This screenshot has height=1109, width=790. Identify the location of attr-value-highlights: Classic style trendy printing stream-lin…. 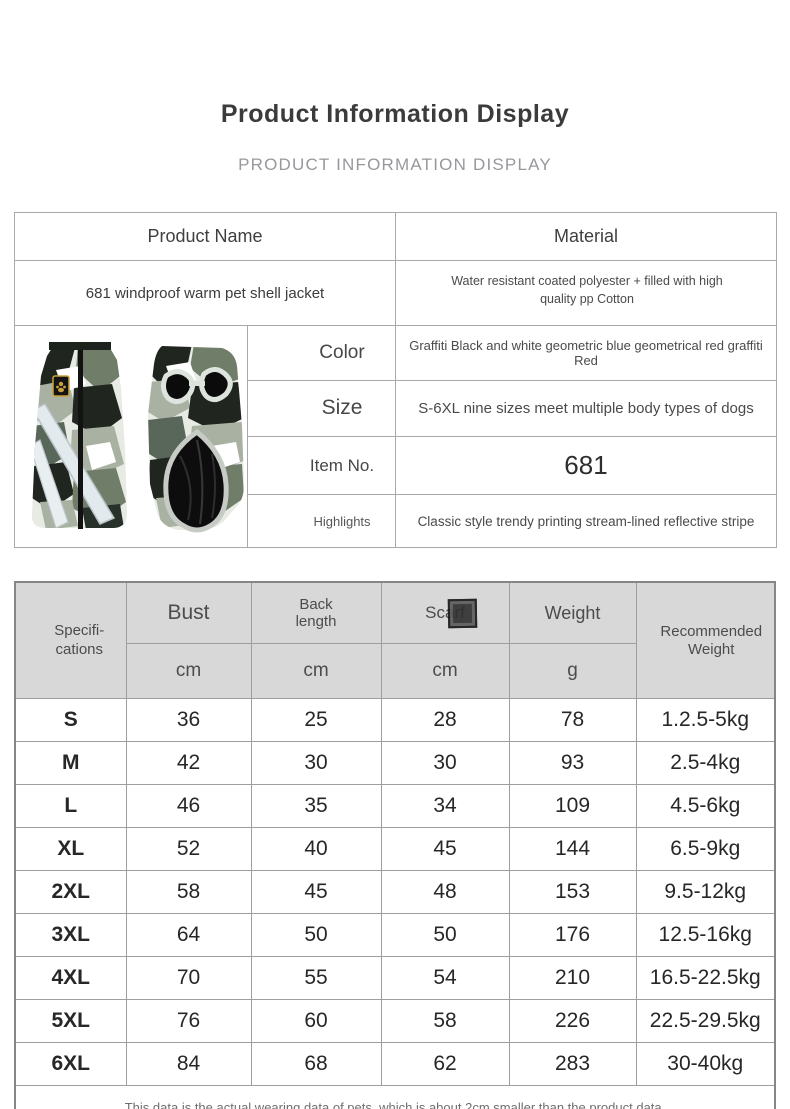
(586, 521).